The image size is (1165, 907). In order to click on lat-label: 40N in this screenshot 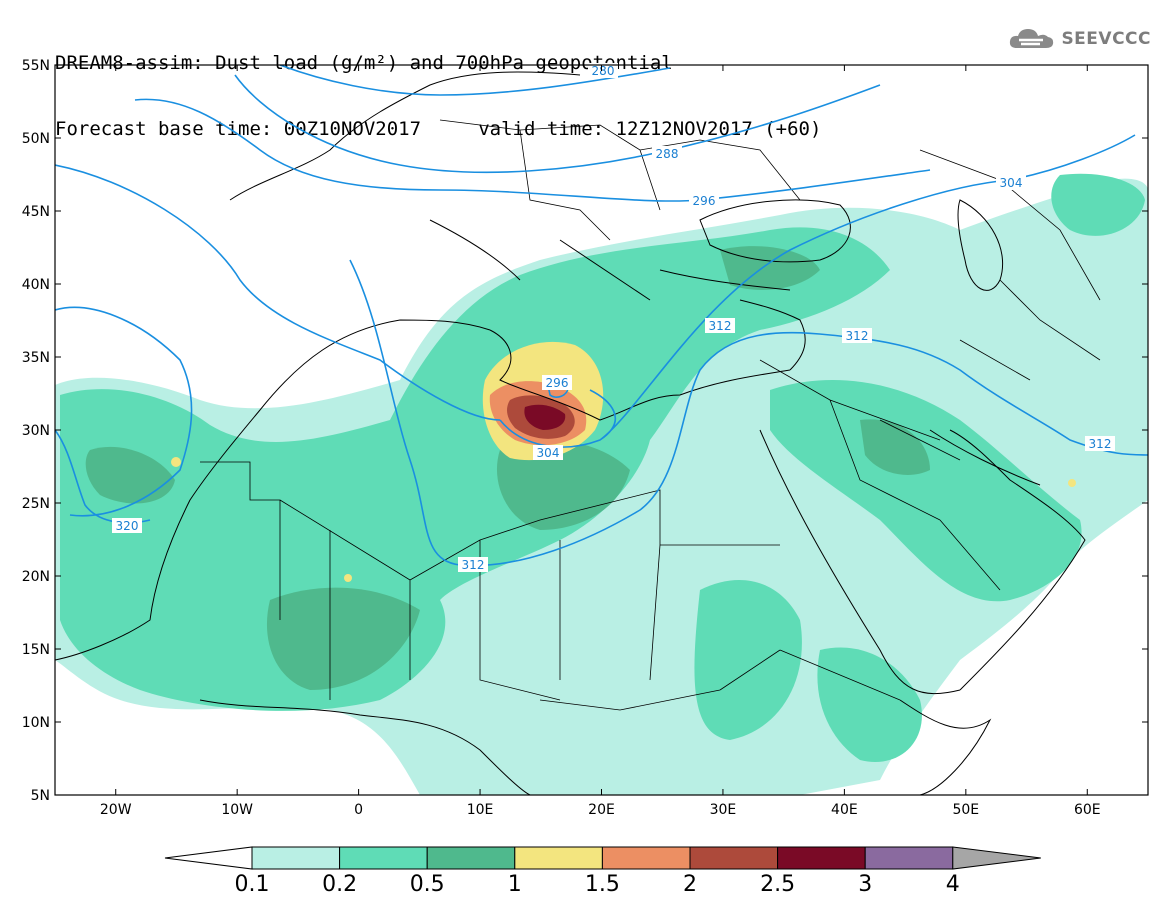, I will do `click(36, 285)`.